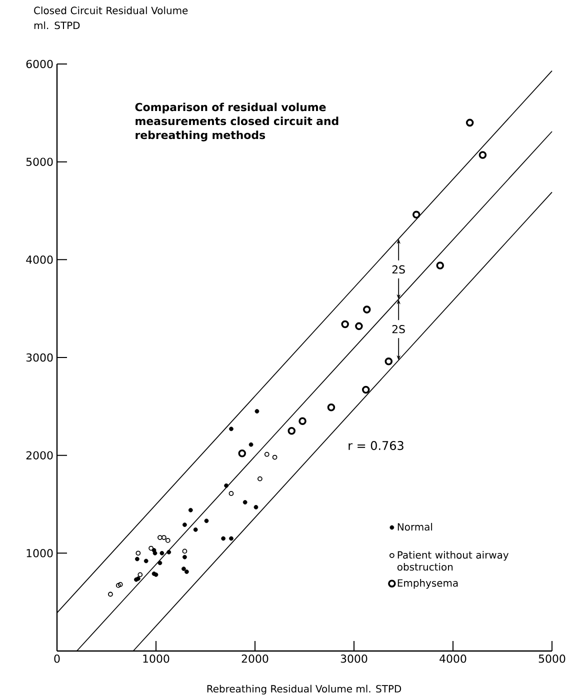 Image resolution: width=573 pixels, height=700 pixels. Describe the element at coordinates (354, 658) in the screenshot. I see `x-tick-label: 3000` at that location.